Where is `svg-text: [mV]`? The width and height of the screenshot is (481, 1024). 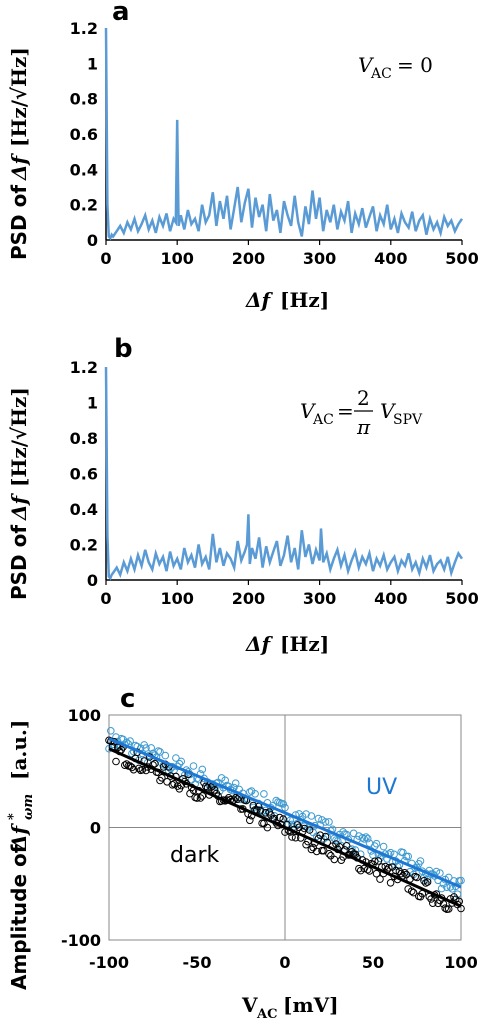 svg-text: [mV] is located at coordinates (311, 1005).